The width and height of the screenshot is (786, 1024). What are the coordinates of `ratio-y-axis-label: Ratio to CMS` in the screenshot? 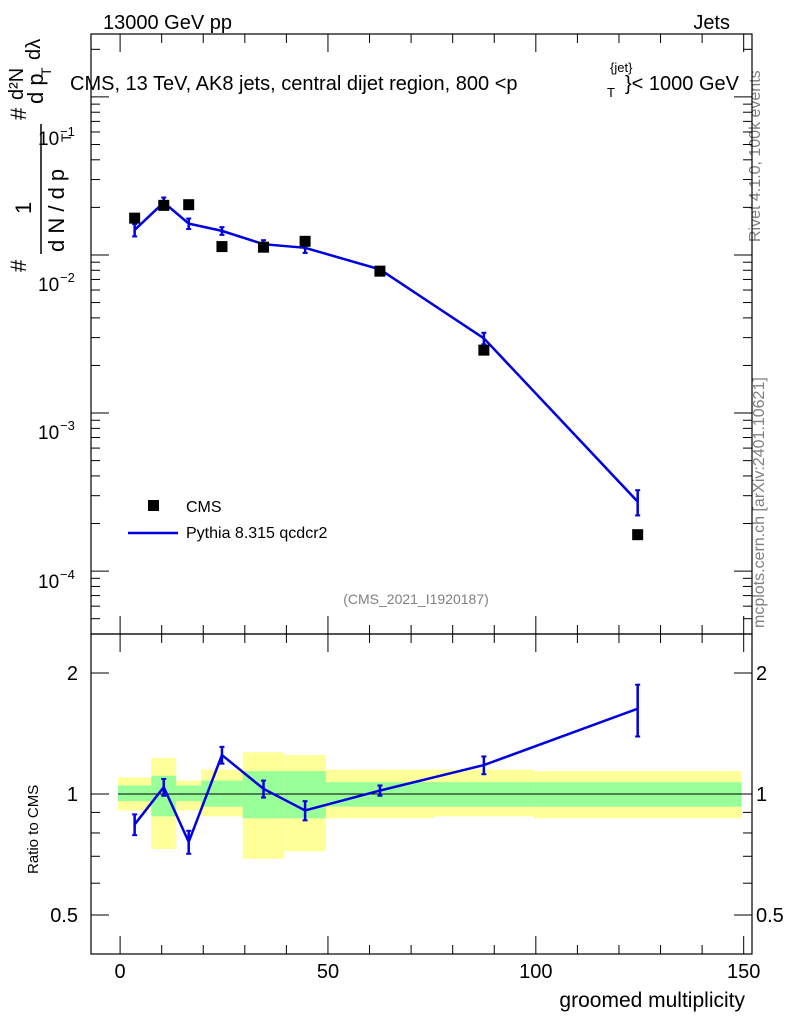 It's located at (33, 829).